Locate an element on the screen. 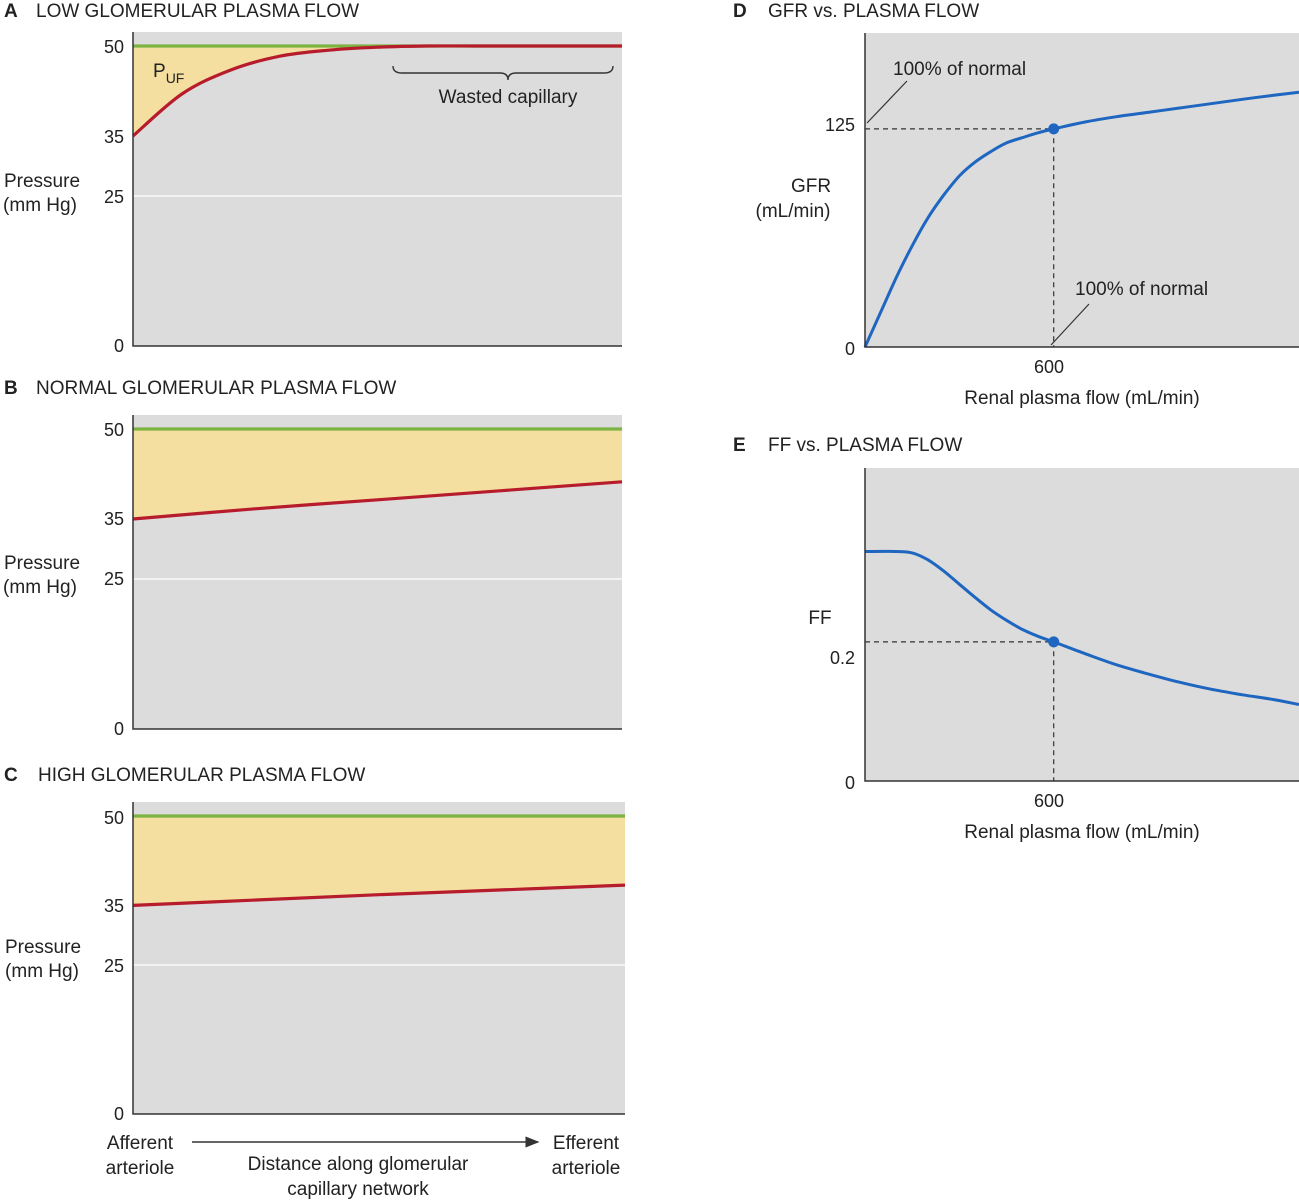 This screenshot has width=1299, height=1201. puf-main: P is located at coordinates (159, 71).